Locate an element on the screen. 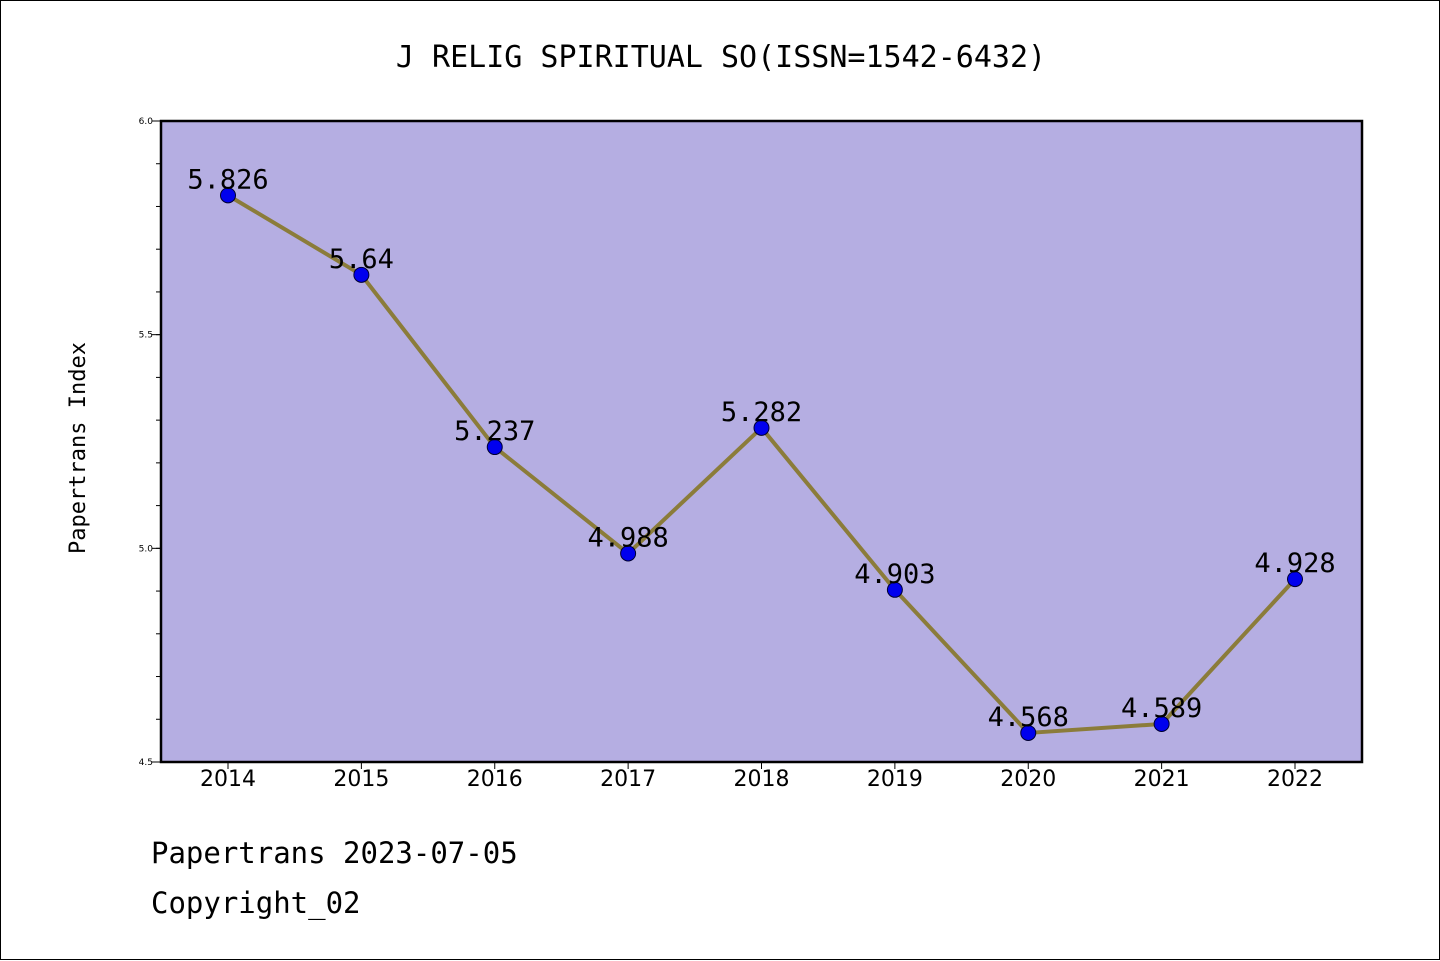 The width and height of the screenshot is (1440, 961). x-tick-label: 2015 is located at coordinates (361, 779).